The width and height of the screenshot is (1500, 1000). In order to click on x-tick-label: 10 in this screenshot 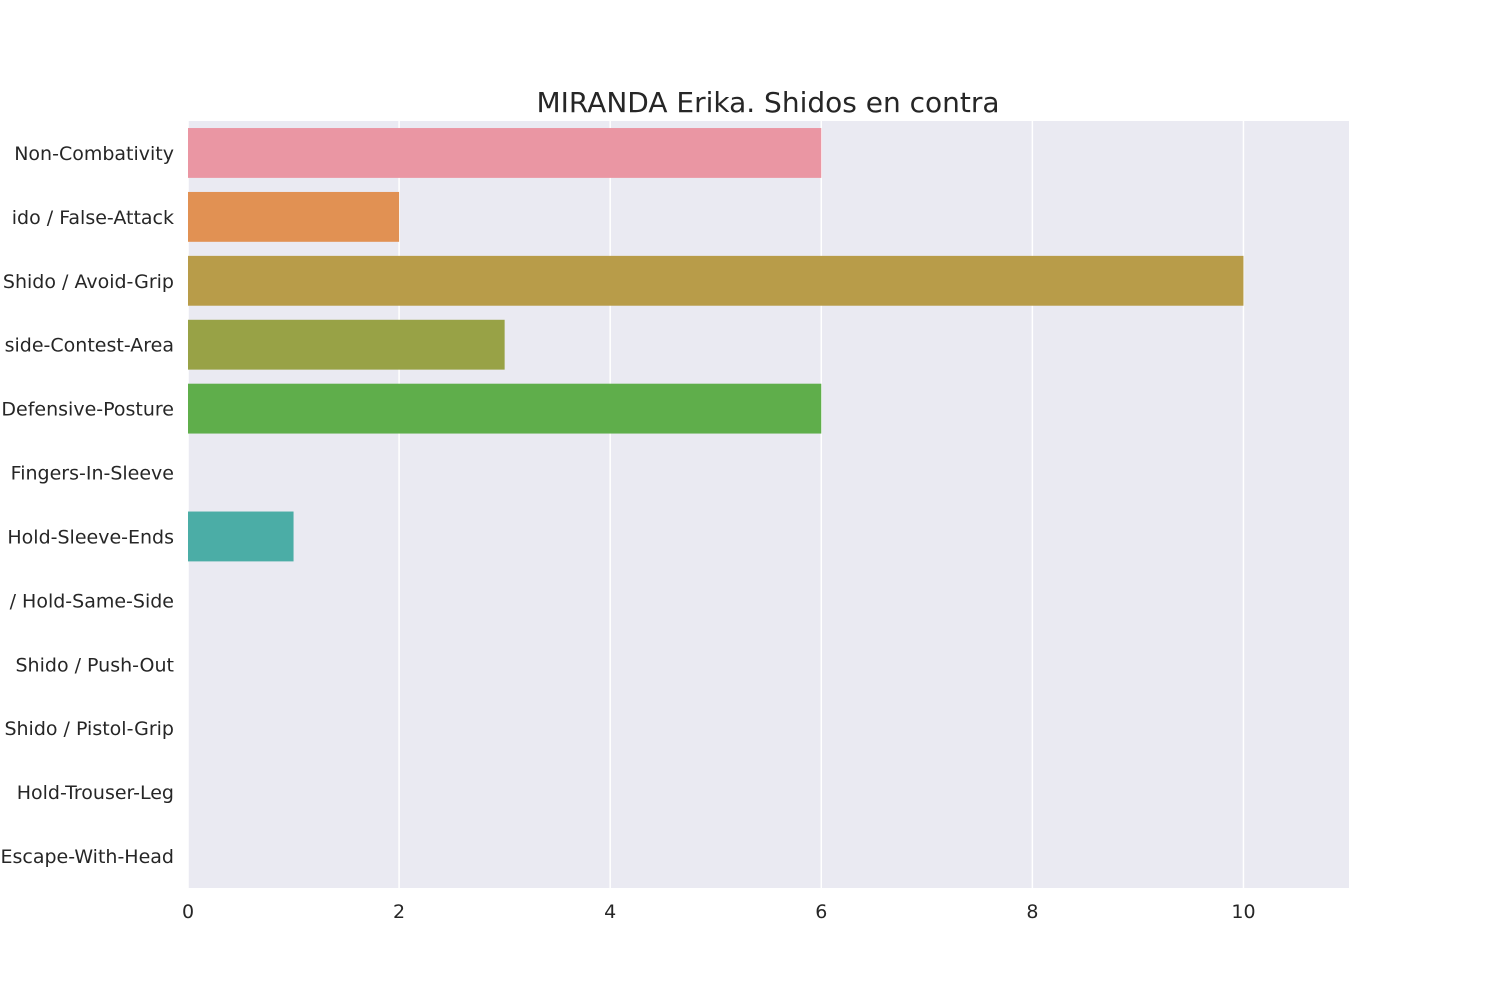, I will do `click(1243, 912)`.